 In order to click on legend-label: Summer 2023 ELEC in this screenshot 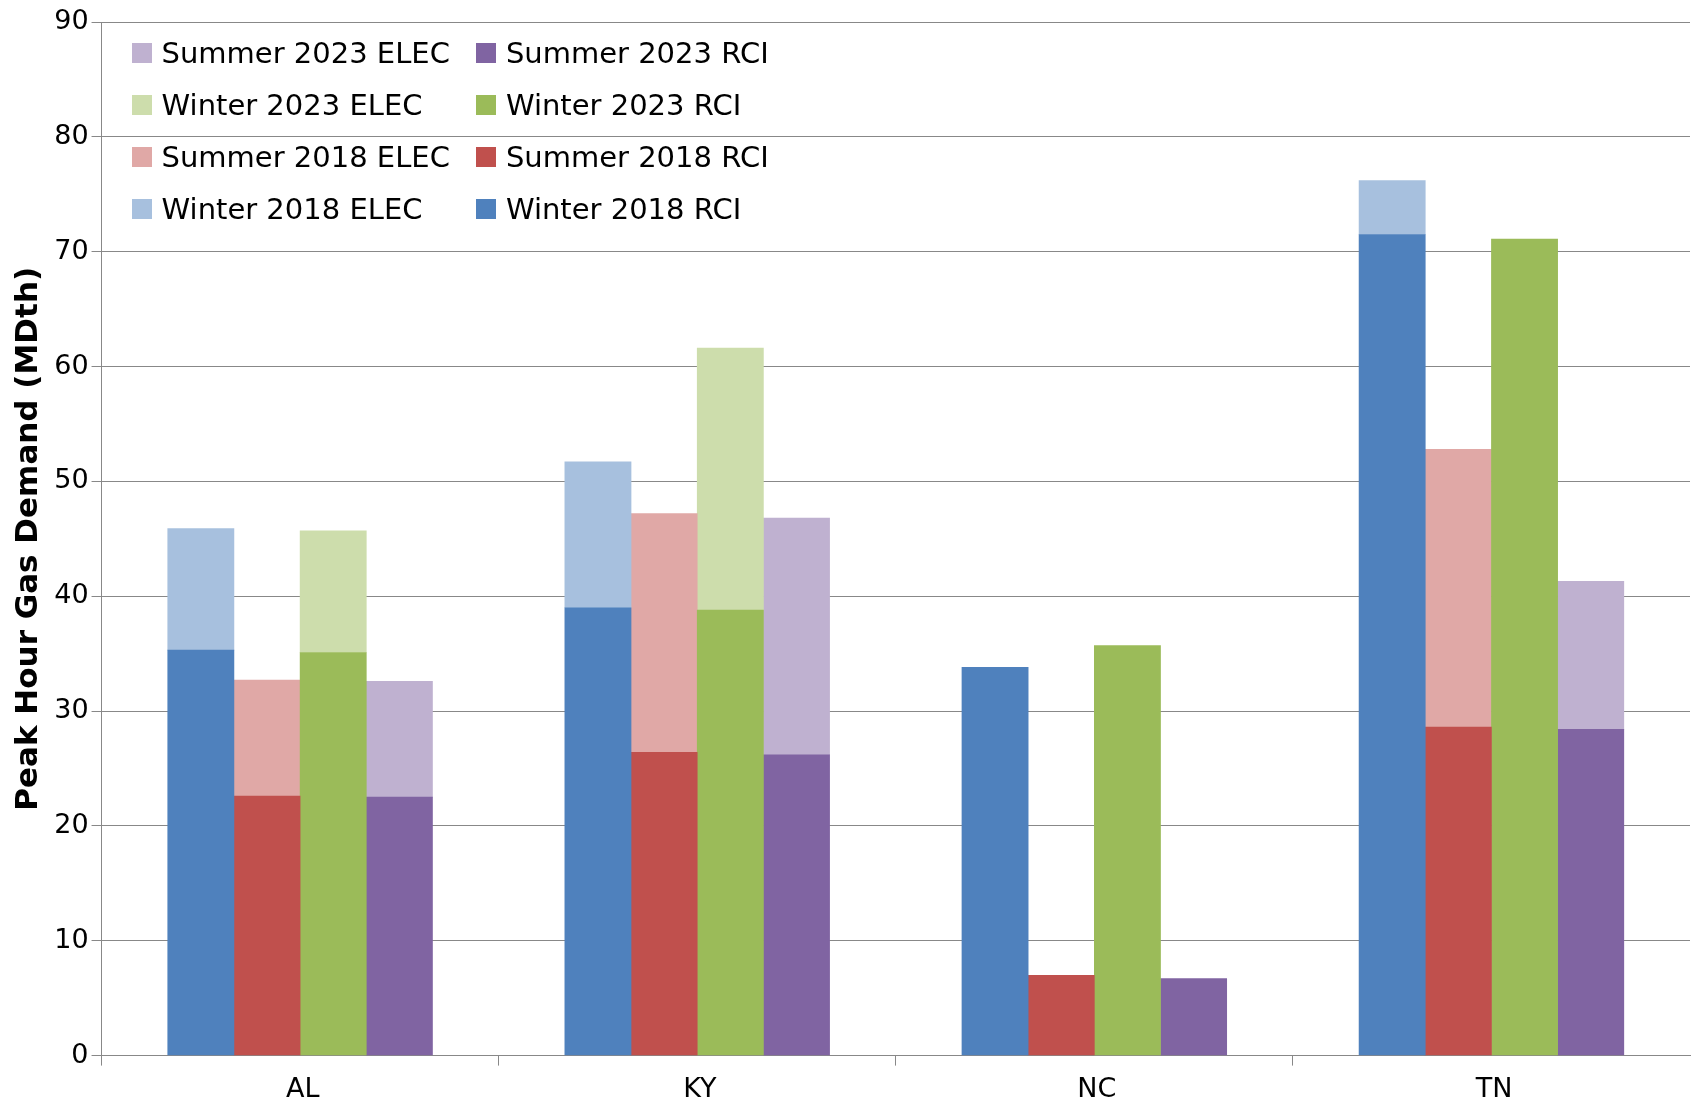, I will do `click(305, 53)`.